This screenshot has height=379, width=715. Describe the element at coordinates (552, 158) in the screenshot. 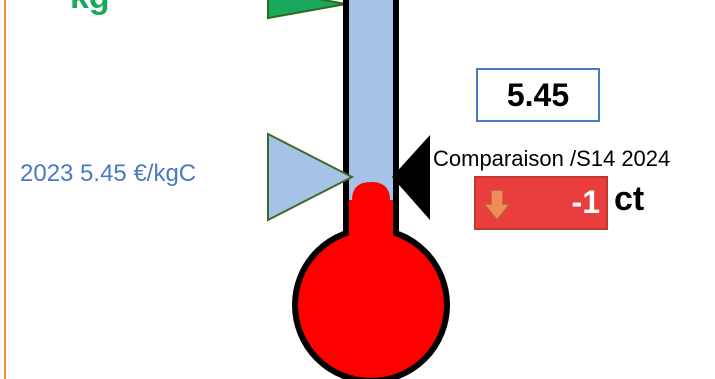

I see `comparison-label: Comparaison /S14 2024` at that location.